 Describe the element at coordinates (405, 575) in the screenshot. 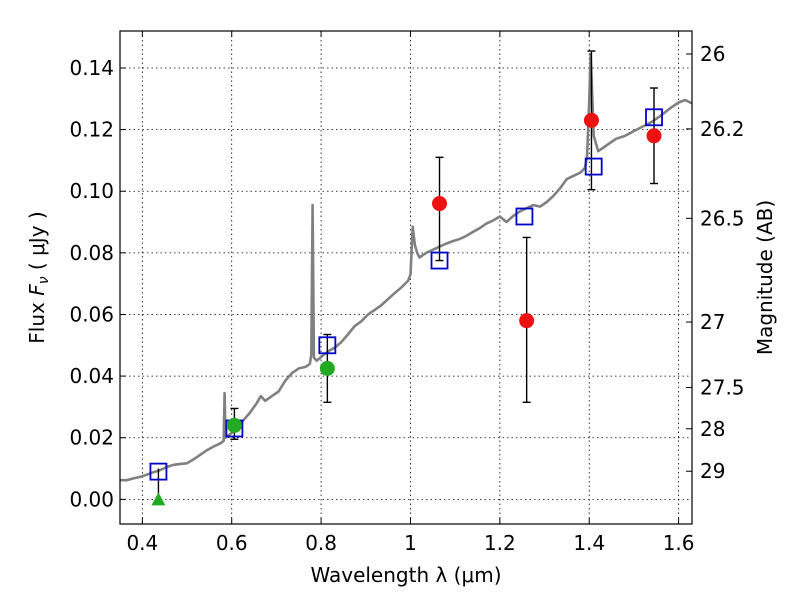

I see `x-axis-label: Wavelength λ (μm)` at that location.